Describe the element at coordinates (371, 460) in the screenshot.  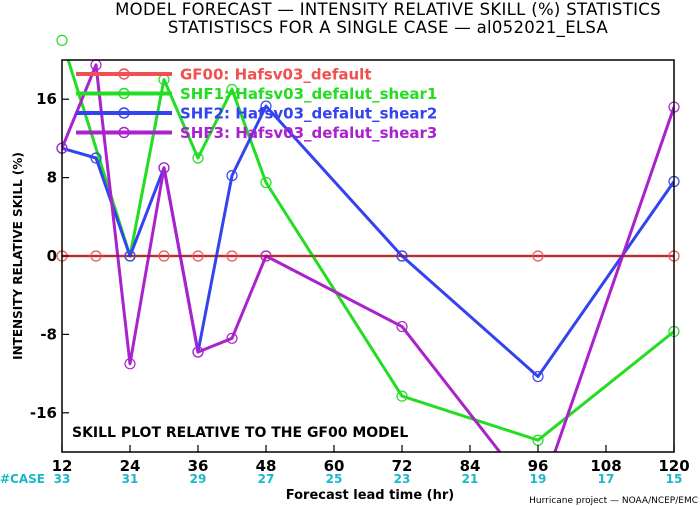
I see `x-axis: 12 24 36 48 60 72 84 96 108 120` at that location.